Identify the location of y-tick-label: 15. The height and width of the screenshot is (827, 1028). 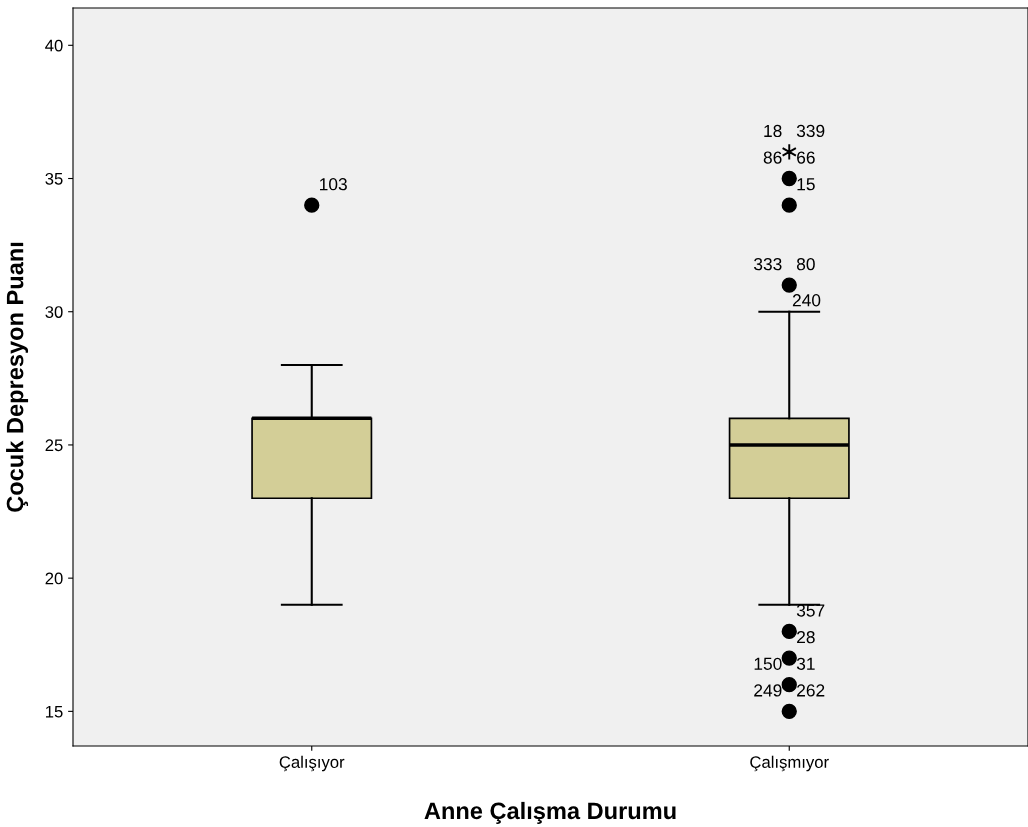
(54, 711).